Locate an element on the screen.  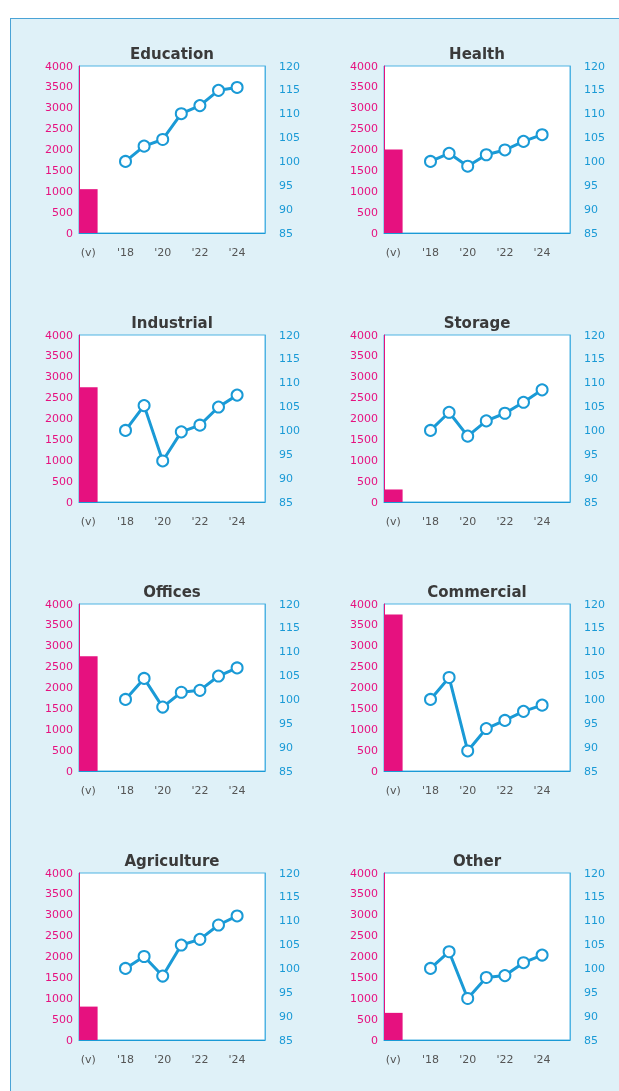
chart-title: Agriculture is located at coordinates (172, 860).